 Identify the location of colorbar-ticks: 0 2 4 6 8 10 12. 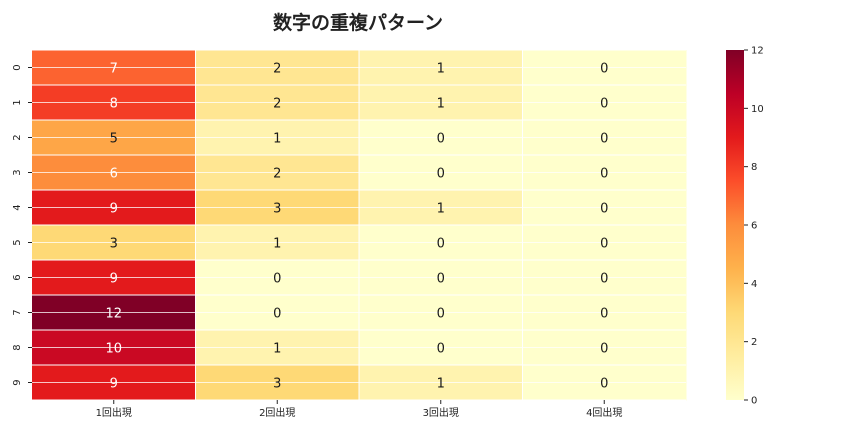
(754, 226).